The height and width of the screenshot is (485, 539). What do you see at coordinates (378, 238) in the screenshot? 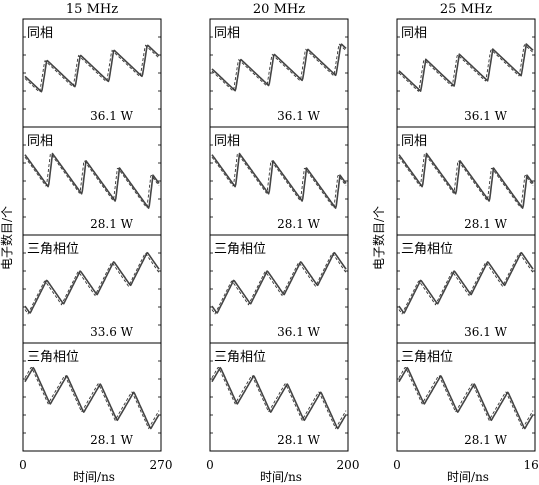
I see `y-axis-title-right: 电子数目/个` at bounding box center [378, 238].